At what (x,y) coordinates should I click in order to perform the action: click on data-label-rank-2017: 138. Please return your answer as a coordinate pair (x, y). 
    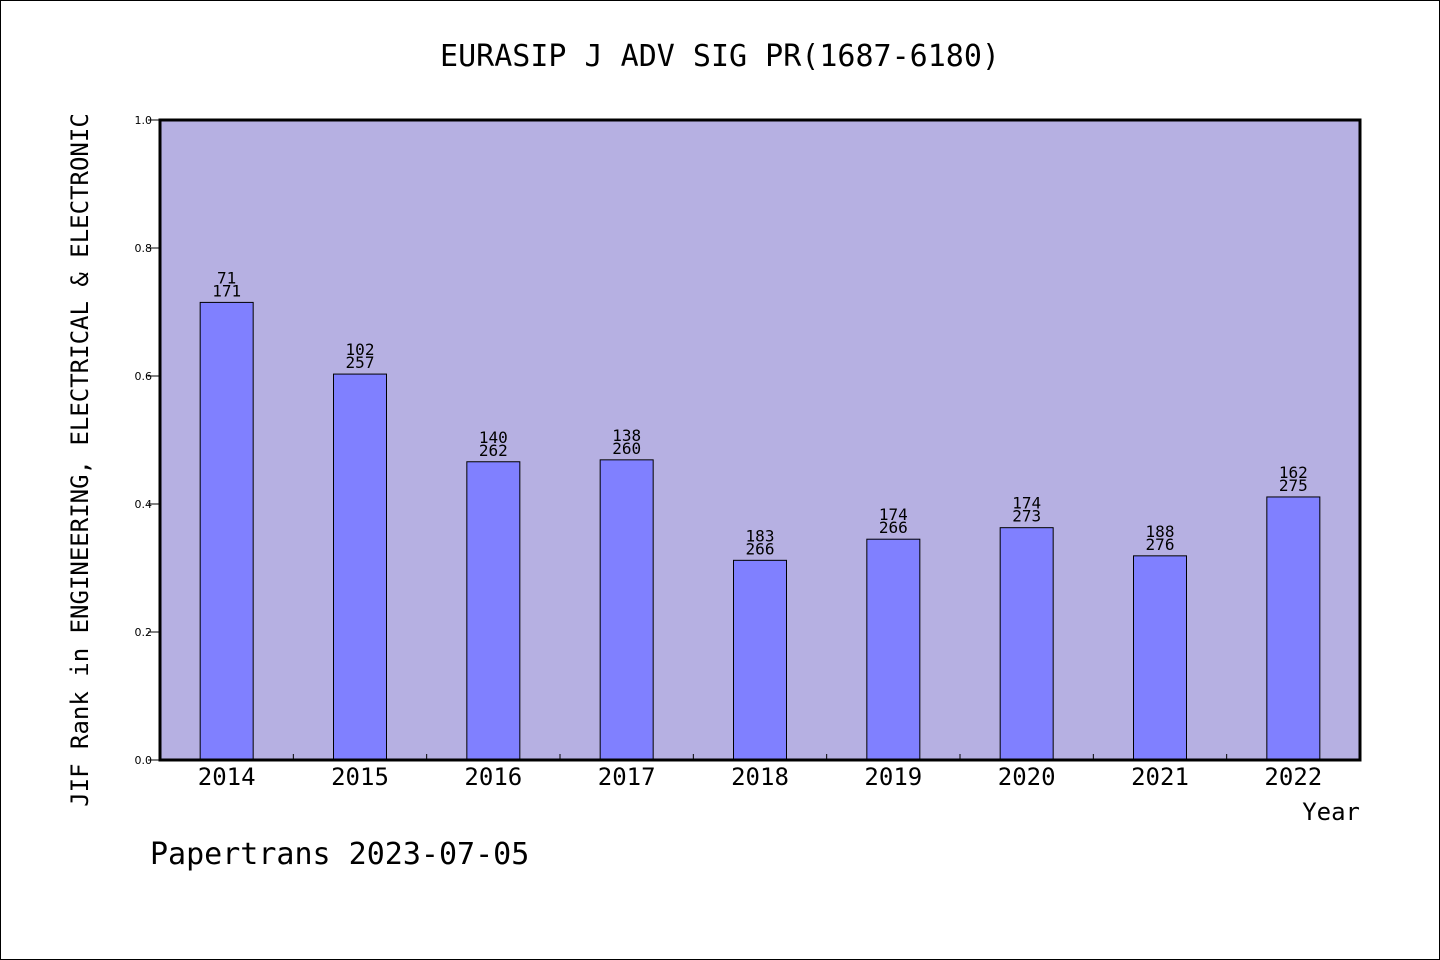
    Looking at the image, I should click on (626, 435).